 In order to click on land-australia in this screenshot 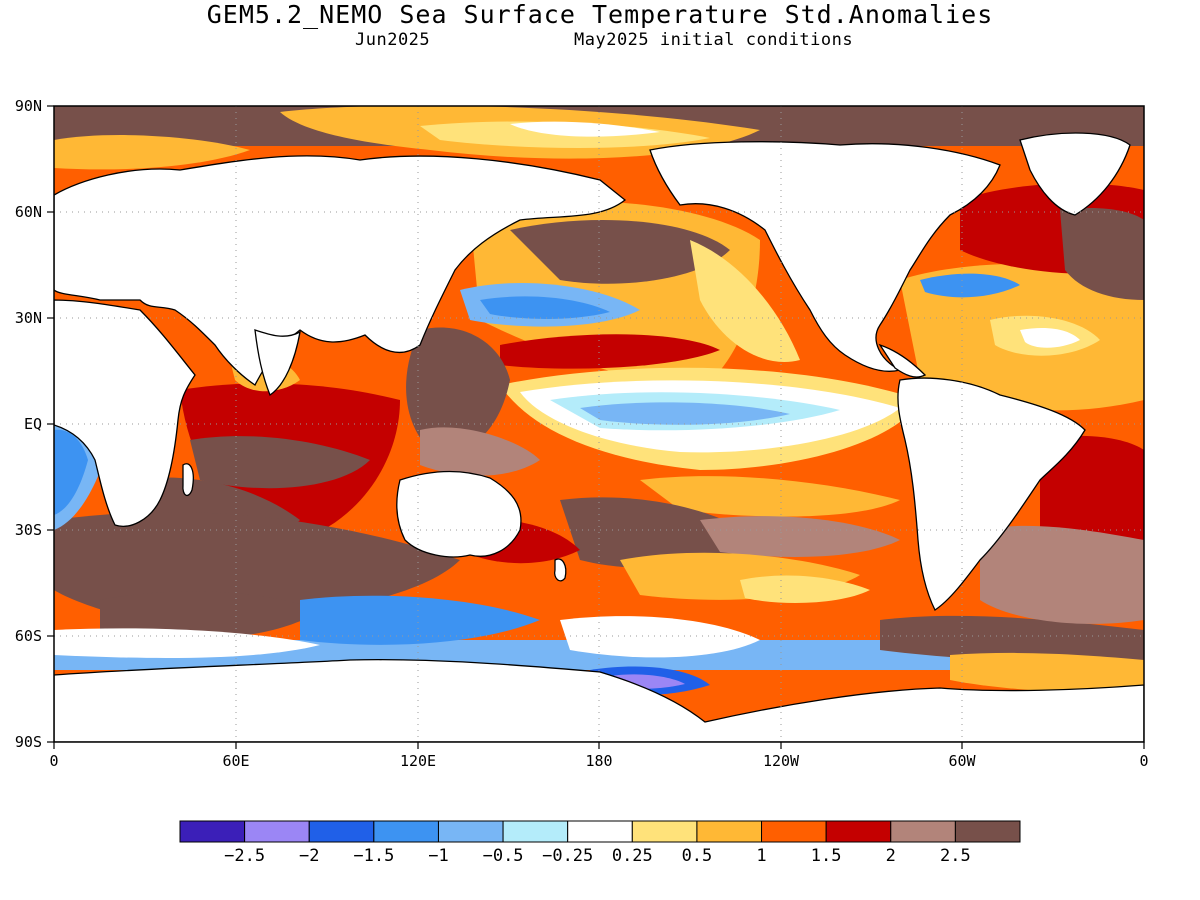, I will do `click(459, 514)`.